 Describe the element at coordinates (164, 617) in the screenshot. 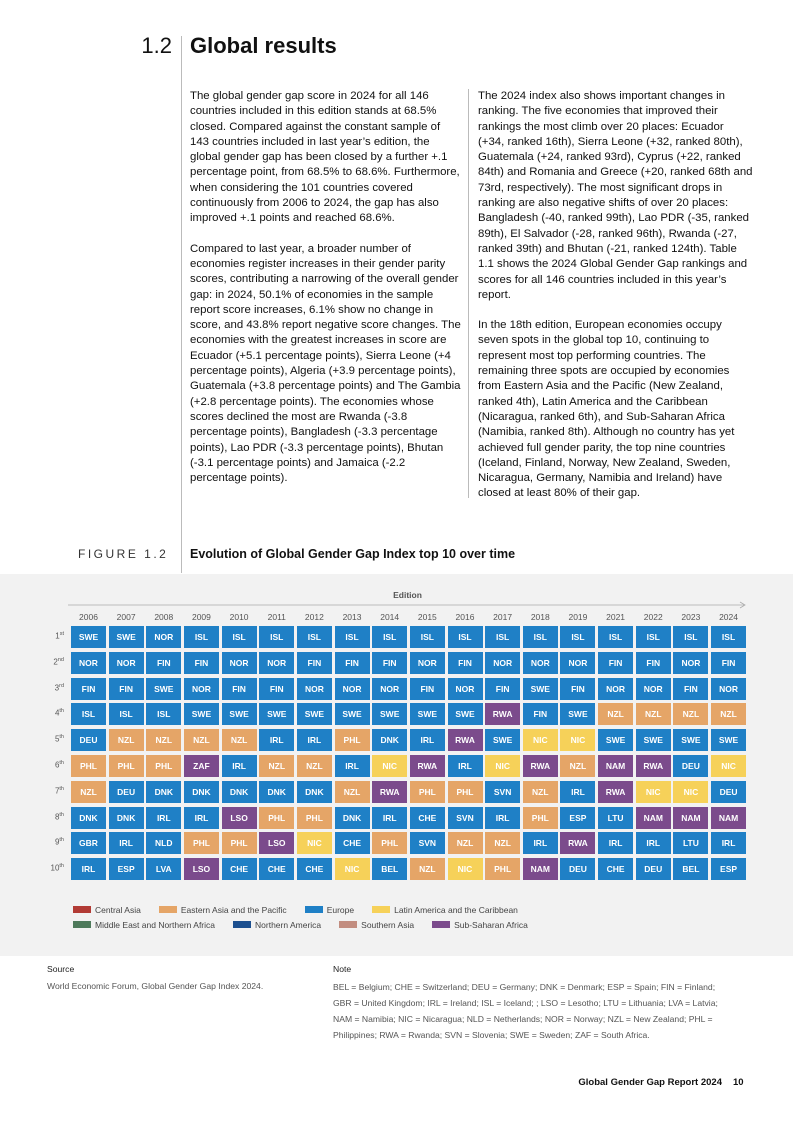

I see `year-label: 2008` at that location.